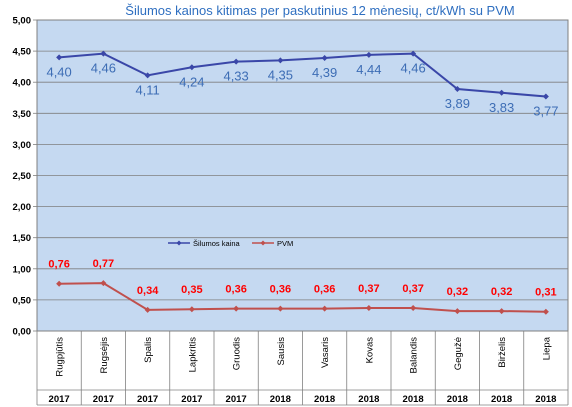  I want to click on x-category-label: Gruodis, so click(237, 354).